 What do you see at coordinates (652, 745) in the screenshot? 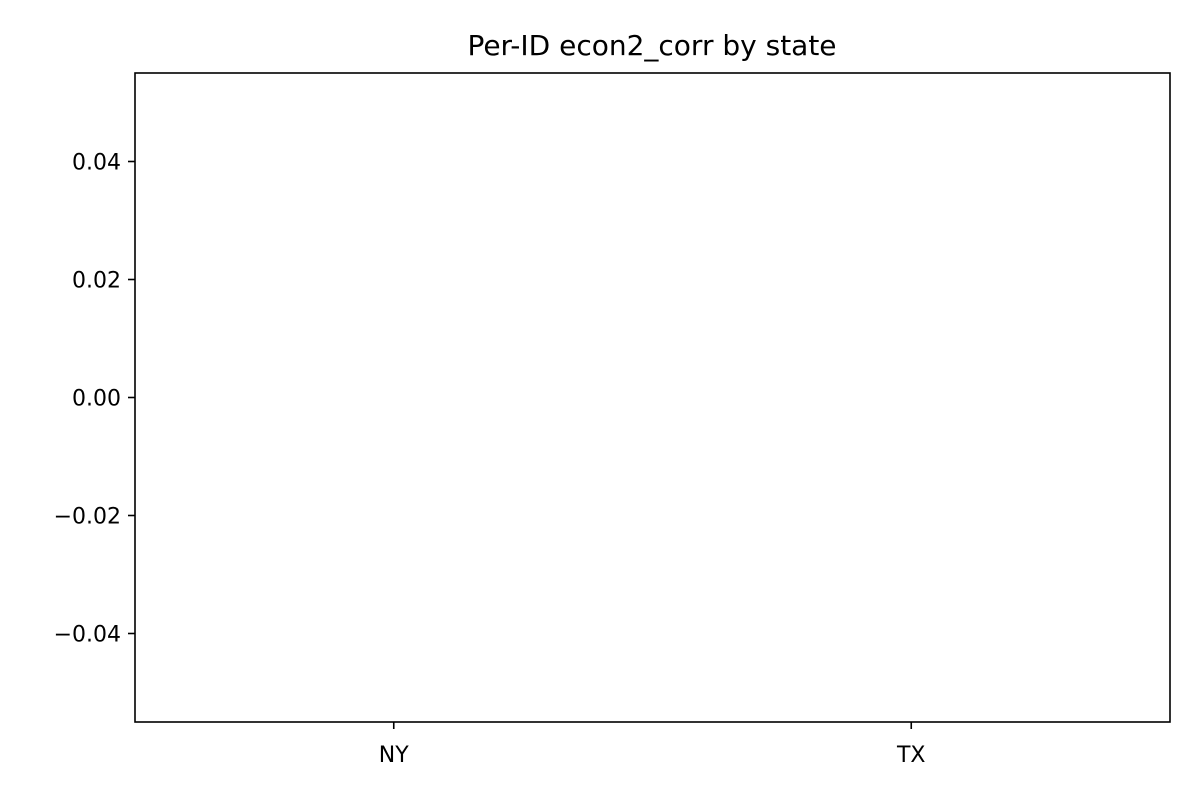
I see `x-axis: NY TX` at bounding box center [652, 745].